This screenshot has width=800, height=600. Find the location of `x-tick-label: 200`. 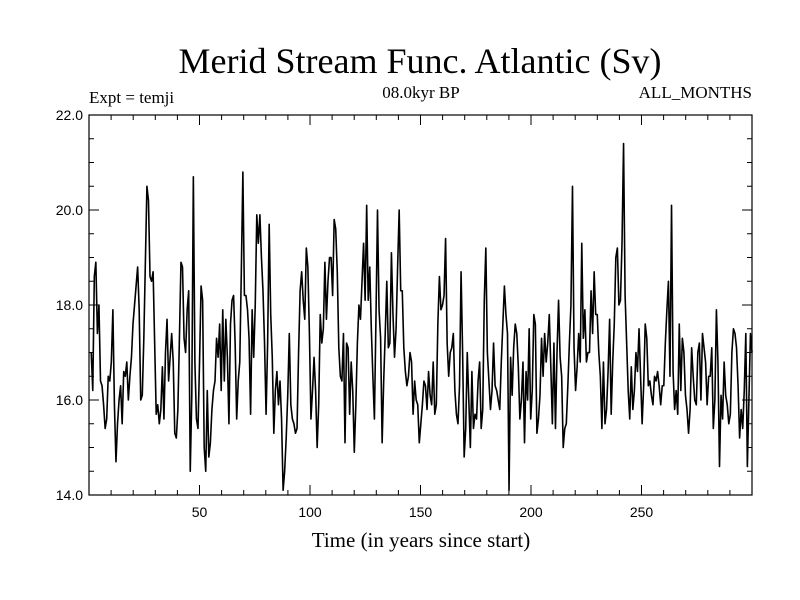

x-tick-label: 200 is located at coordinates (531, 512).